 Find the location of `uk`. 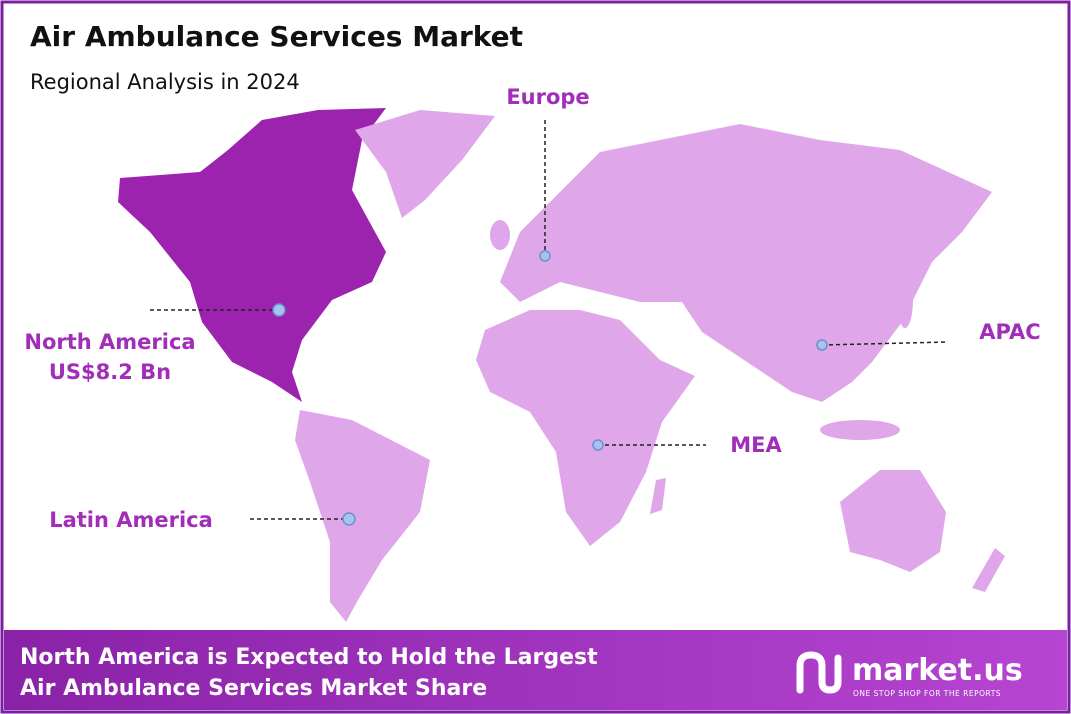

uk is located at coordinates (500, 235).